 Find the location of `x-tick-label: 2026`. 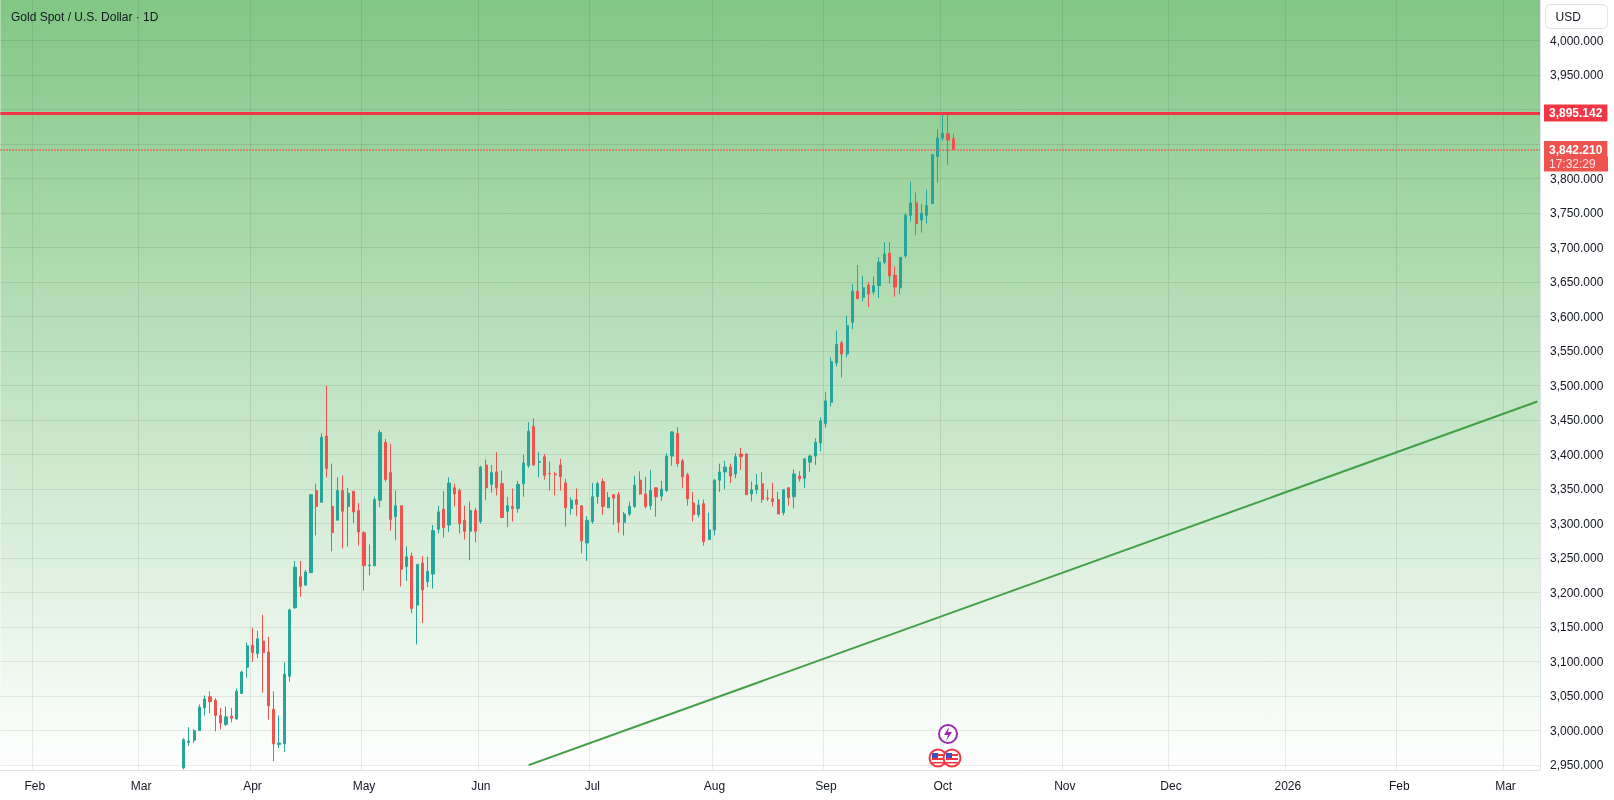

x-tick-label: 2026 is located at coordinates (1288, 786).